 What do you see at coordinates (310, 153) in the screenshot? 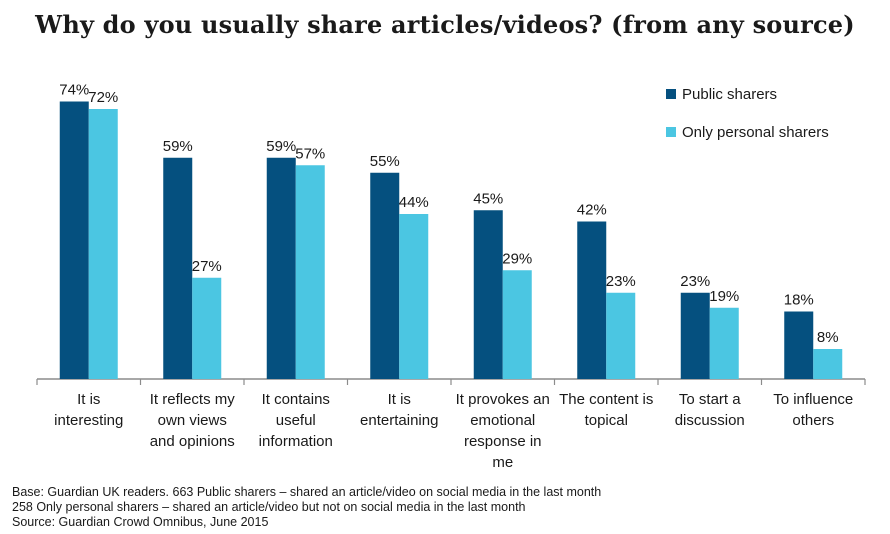
I see `data-label: 57%` at bounding box center [310, 153].